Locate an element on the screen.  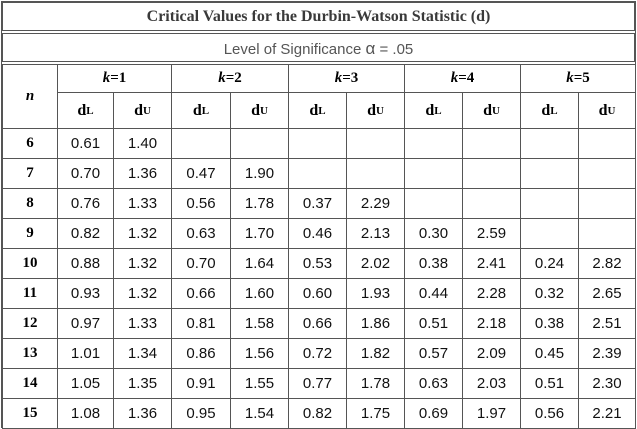
table-cell: 1.93 is located at coordinates (375, 293).